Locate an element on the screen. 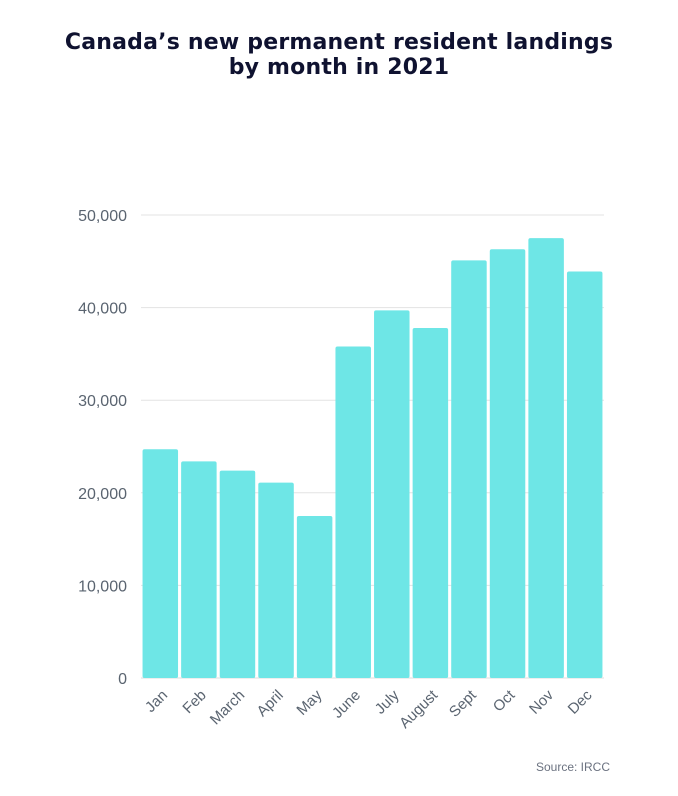  chart-title-line-1: Canada’s new permanent resident landings is located at coordinates (339, 42).